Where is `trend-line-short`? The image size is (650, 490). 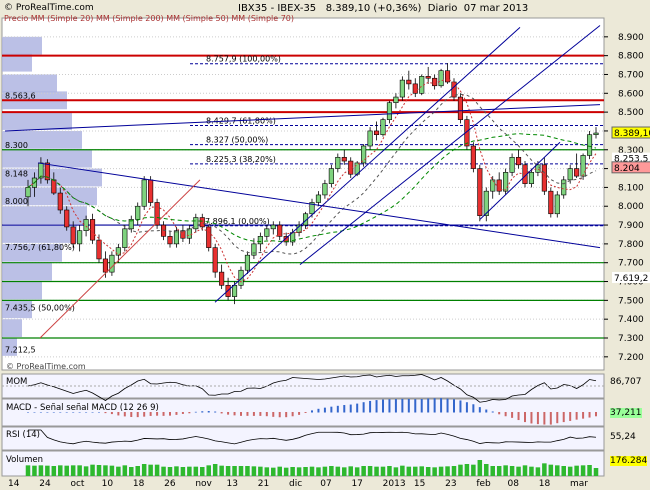
trend-line-short is located at coordinates (520, 180).